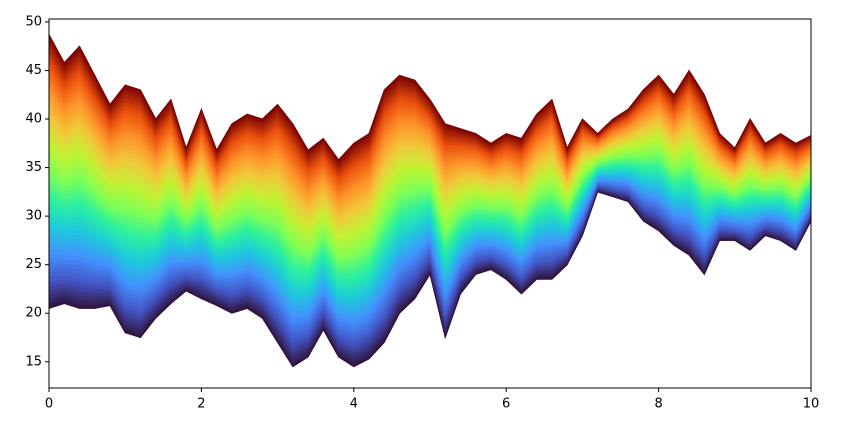  Describe the element at coordinates (201, 404) in the screenshot. I see `x-tick-label: 2` at that location.